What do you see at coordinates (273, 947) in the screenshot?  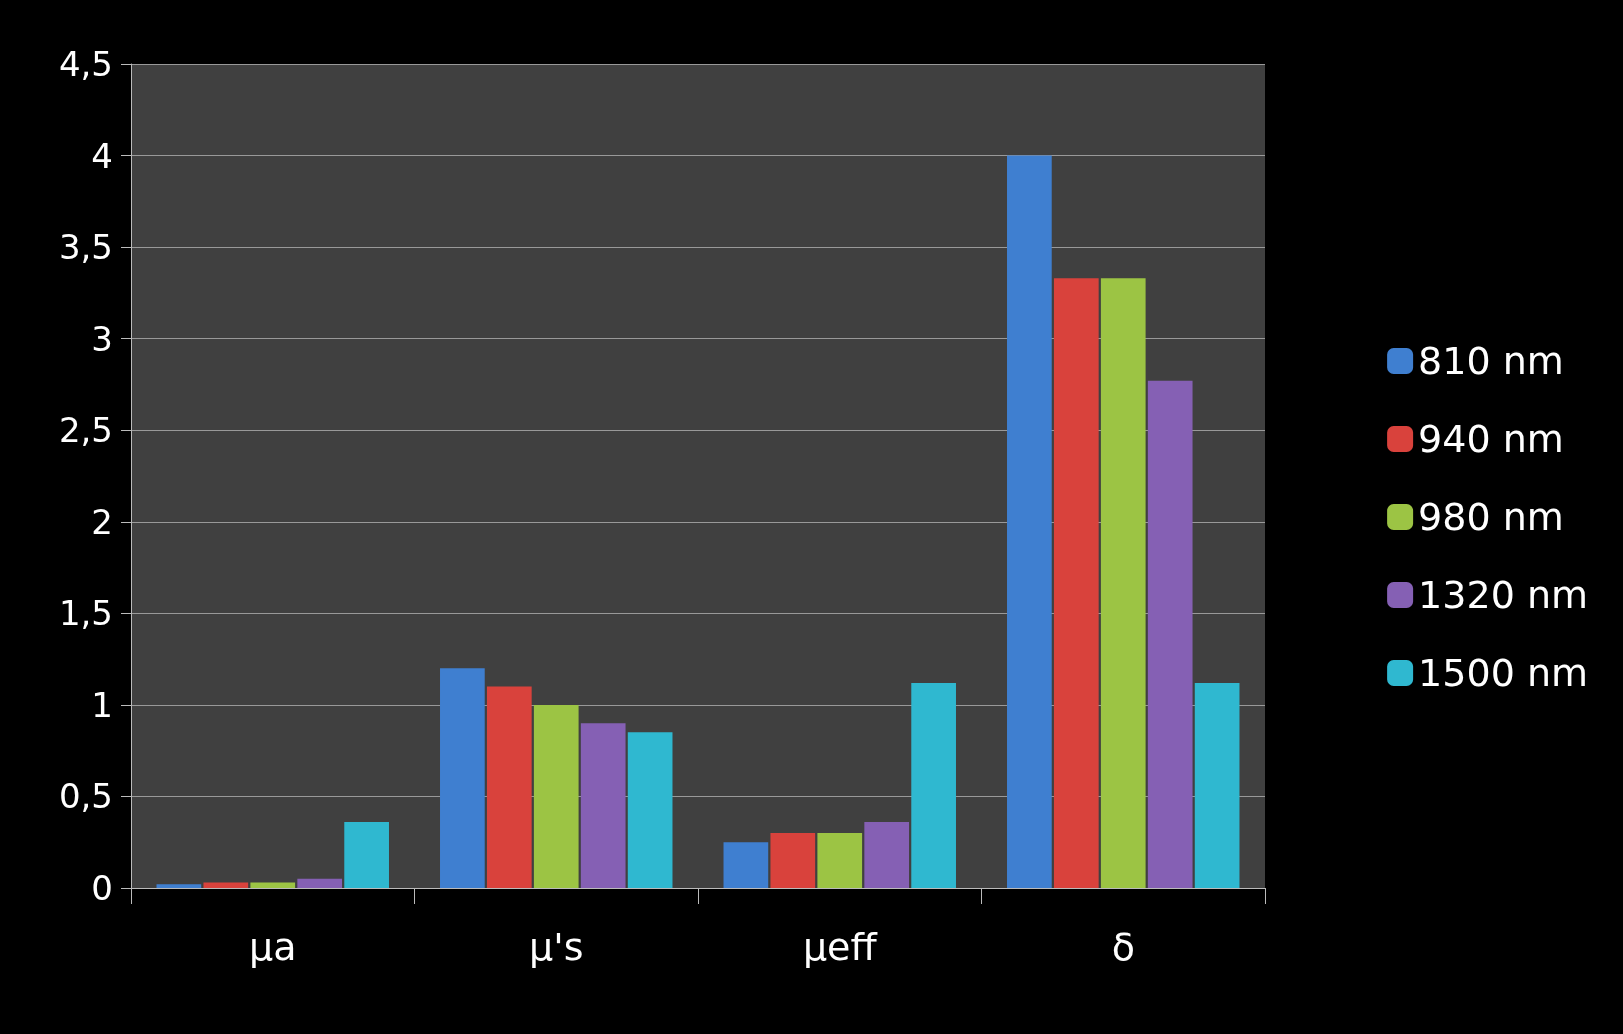 I see `x-tick-label: μa` at bounding box center [273, 947].